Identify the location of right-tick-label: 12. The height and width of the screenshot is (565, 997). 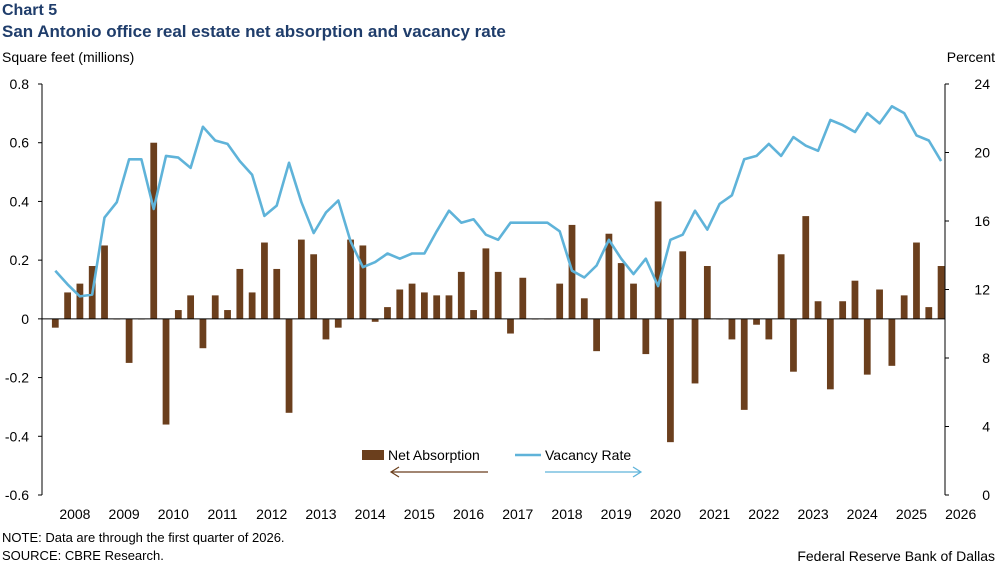
(982, 290).